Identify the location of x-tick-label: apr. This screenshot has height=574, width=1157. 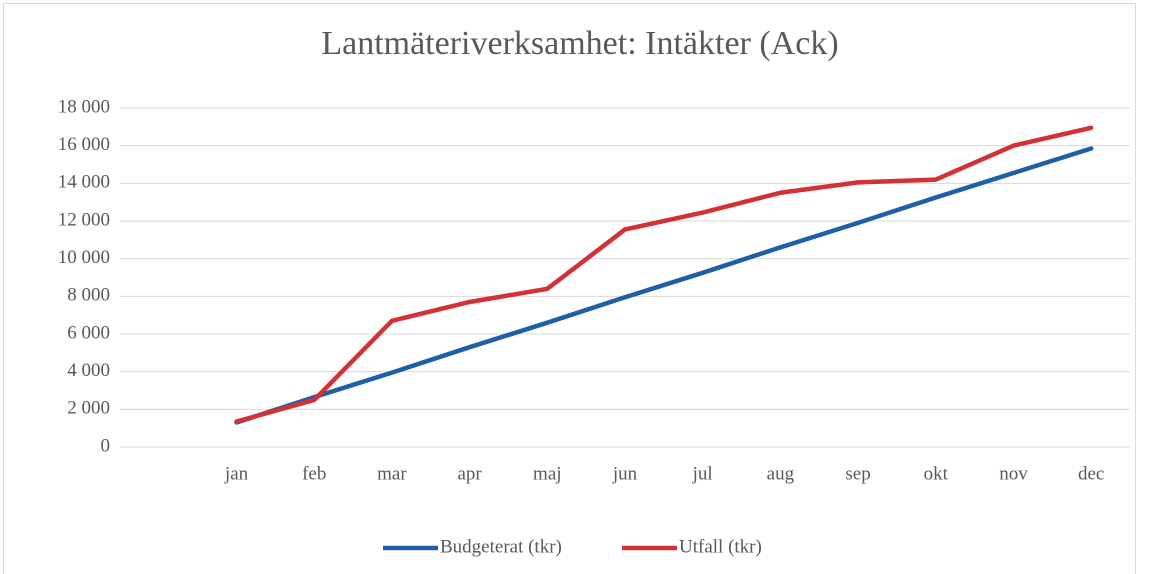
(469, 473).